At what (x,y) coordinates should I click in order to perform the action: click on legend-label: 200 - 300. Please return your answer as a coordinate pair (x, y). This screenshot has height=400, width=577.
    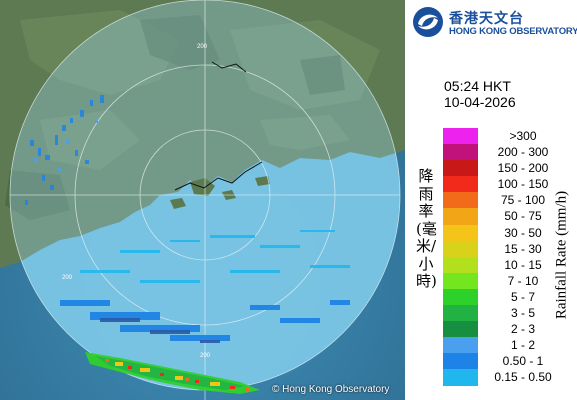
    Looking at the image, I should click on (523, 152).